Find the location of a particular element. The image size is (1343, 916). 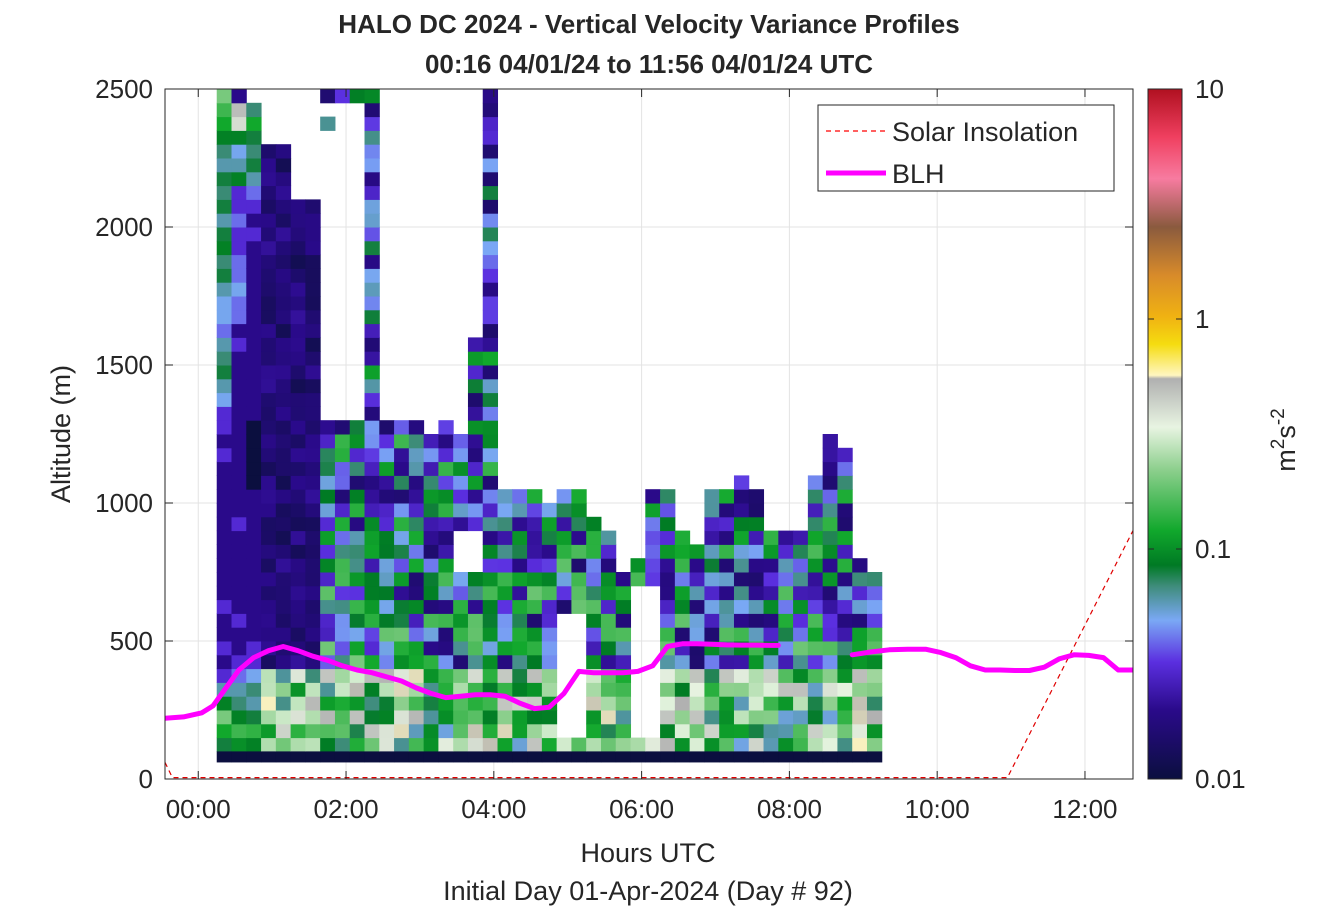

y-axis-label: Altitude (m) is located at coordinates (61, 434).